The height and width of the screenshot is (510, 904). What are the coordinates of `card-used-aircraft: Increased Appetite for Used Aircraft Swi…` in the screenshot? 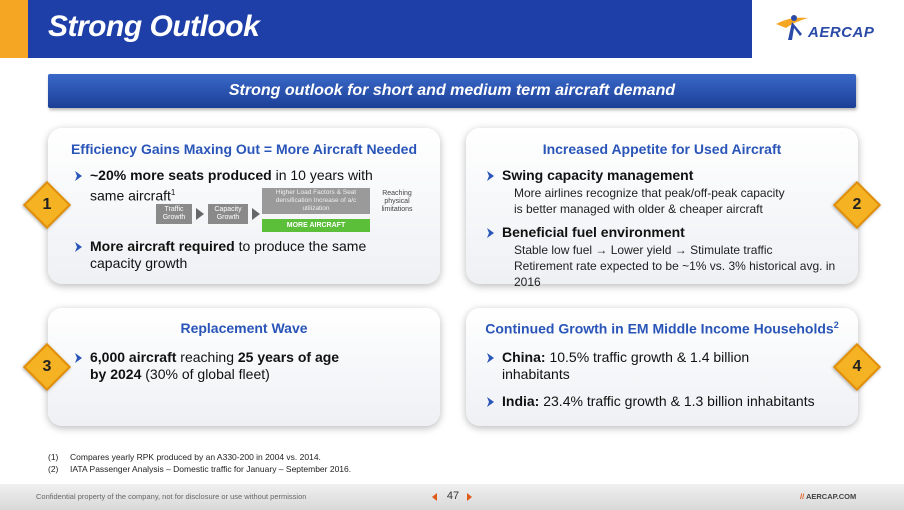 It's located at (662, 208).